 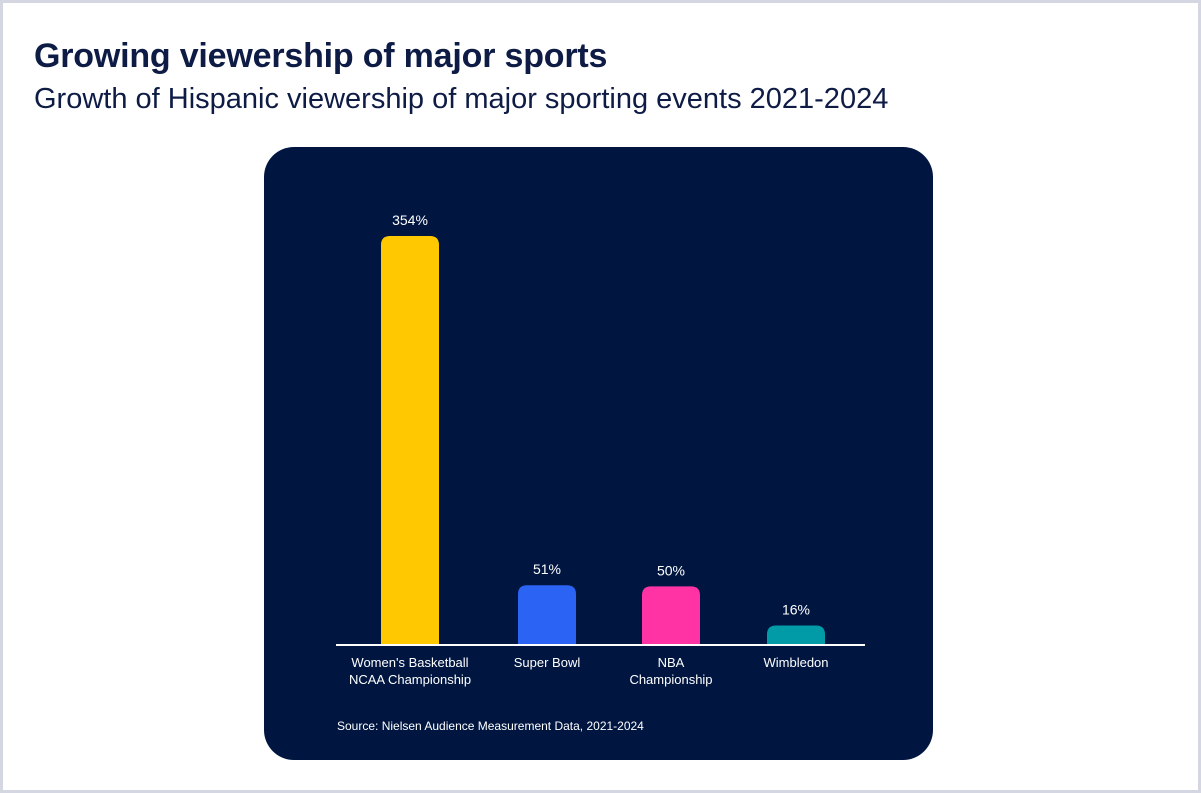 What do you see at coordinates (410, 671) in the screenshot?
I see `category-label-women-s-basketball-ncaa-championship: Women's Basketball NCAA Championship` at bounding box center [410, 671].